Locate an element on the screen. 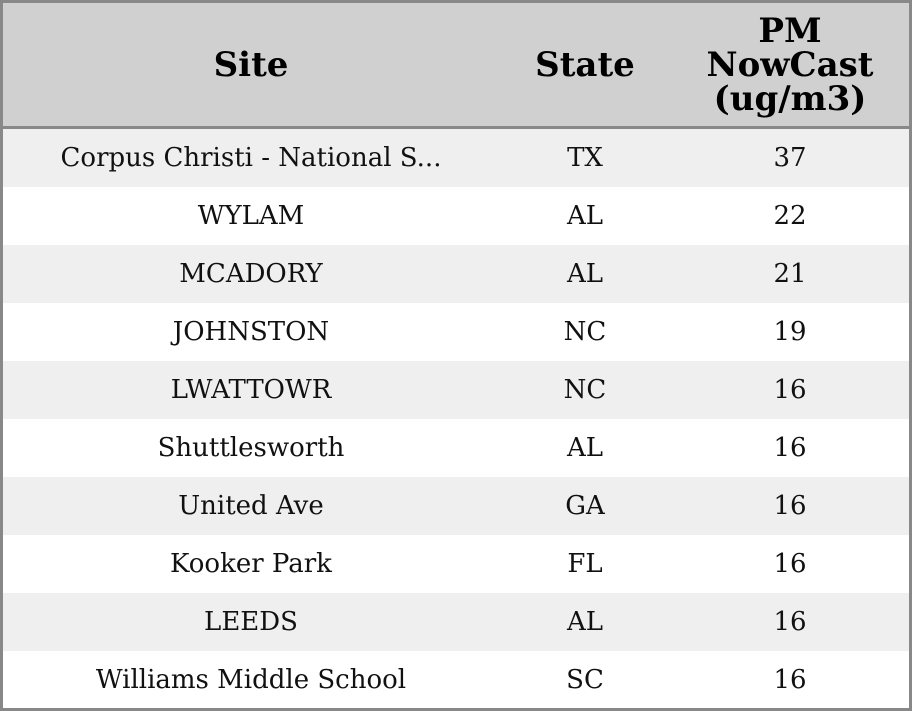  cell-state: FL is located at coordinates (585, 564).